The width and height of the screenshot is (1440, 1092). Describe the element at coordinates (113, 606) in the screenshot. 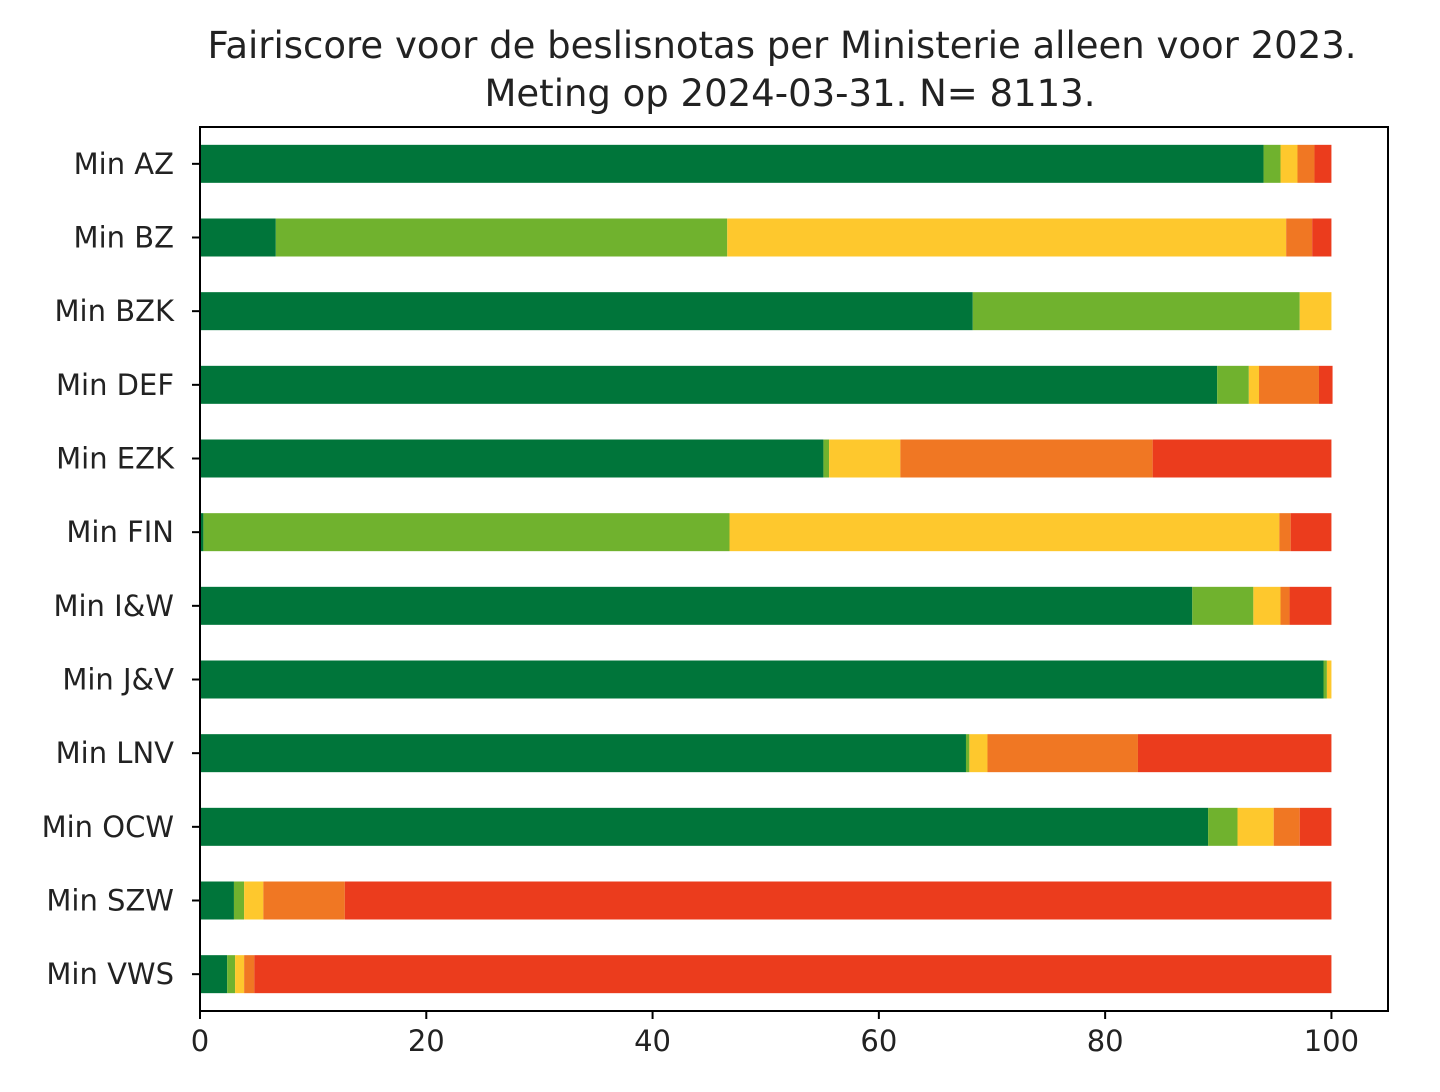

I see `y-tick-label-min-iw: Min I&W` at that location.